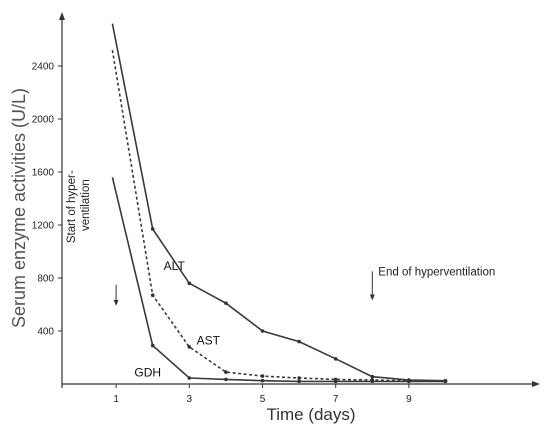  What do you see at coordinates (72, 206) in the screenshot?
I see `annotation-start-line-1: Start of hyper-` at bounding box center [72, 206].